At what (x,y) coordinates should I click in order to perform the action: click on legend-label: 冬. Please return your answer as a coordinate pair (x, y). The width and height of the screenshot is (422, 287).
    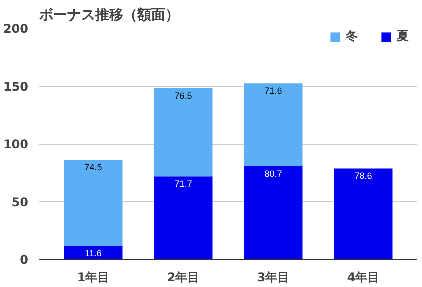
    Looking at the image, I should click on (352, 36).